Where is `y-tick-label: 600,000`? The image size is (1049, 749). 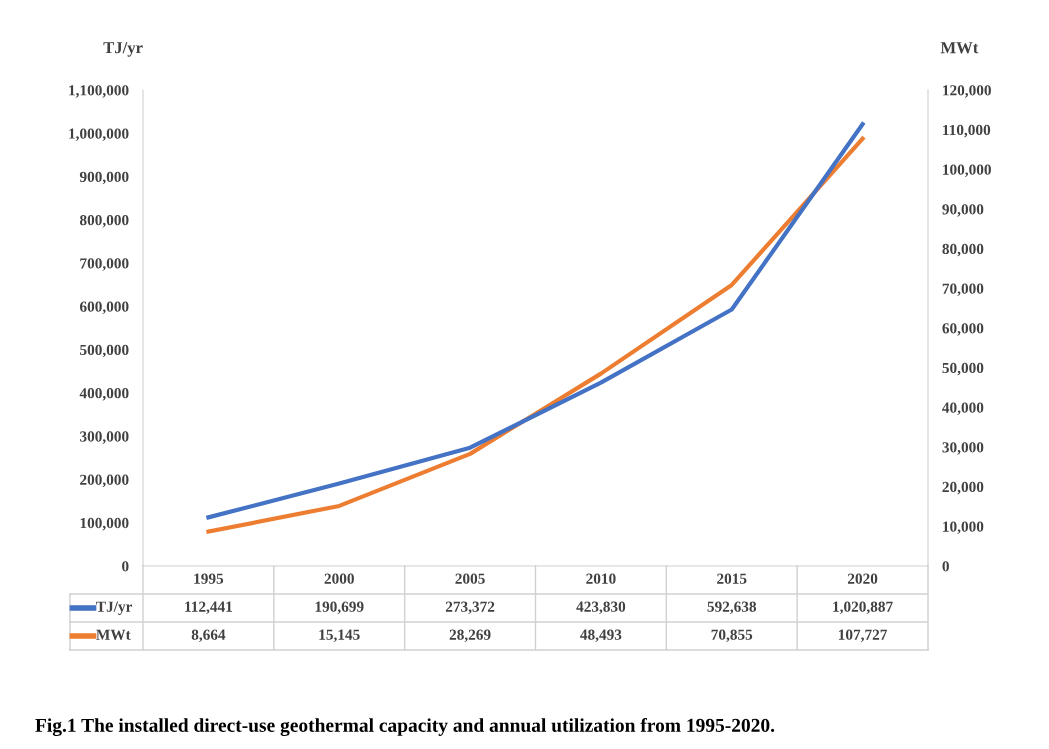
y-tick-label: 600,000 is located at coordinates (104, 308).